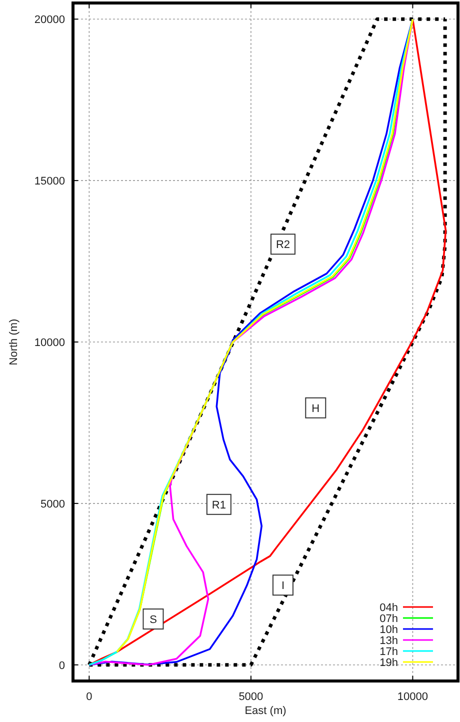  What do you see at coordinates (251, 697) in the screenshot?
I see `x-tick-label: 5000` at bounding box center [251, 697].